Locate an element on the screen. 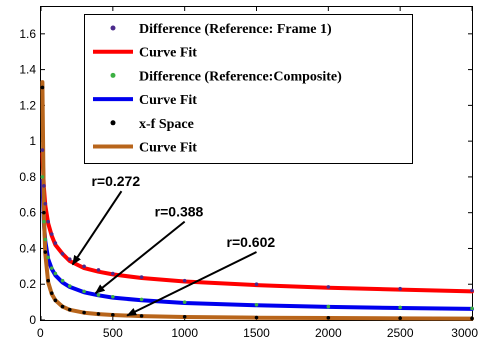  annotation-label: r=0.602 is located at coordinates (251, 242).